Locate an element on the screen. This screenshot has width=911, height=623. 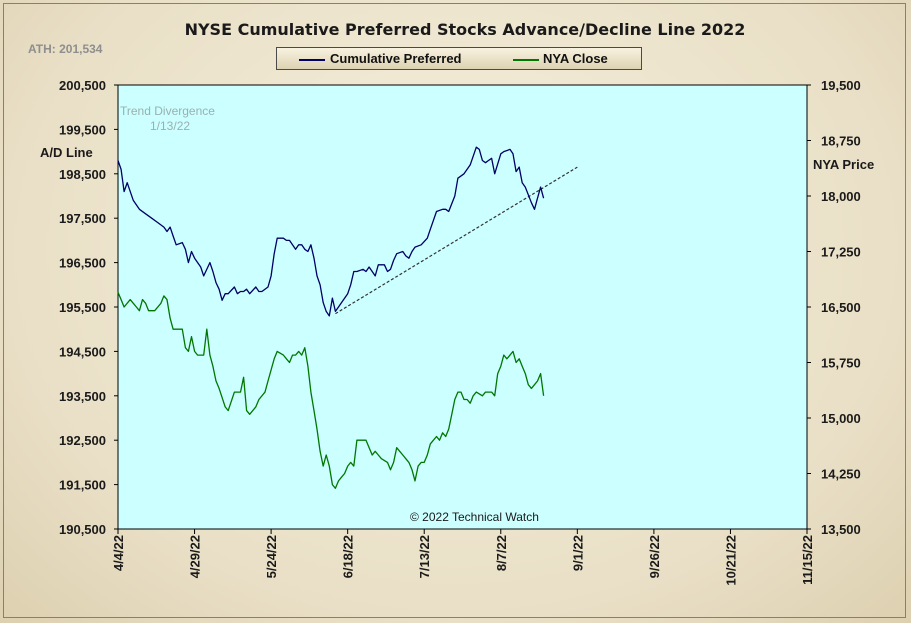
left-axis-title: A/D Line is located at coordinates (66, 152).